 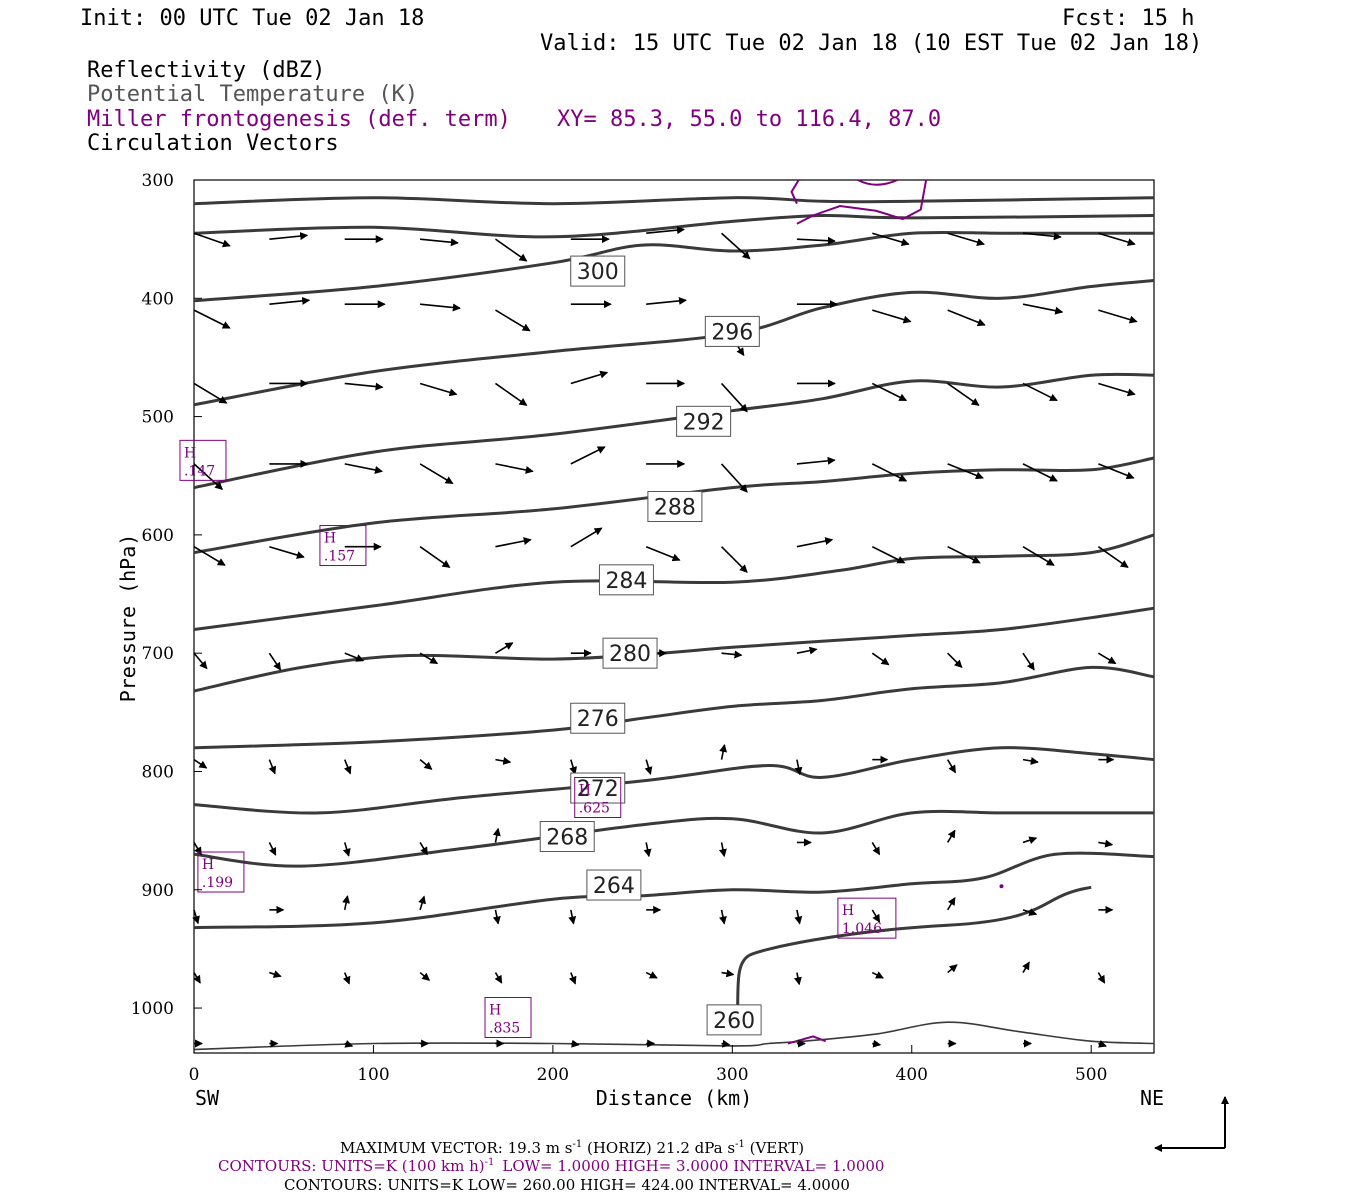 What do you see at coordinates (704, 422) in the screenshot?
I see `isentrope-label: 292` at bounding box center [704, 422].